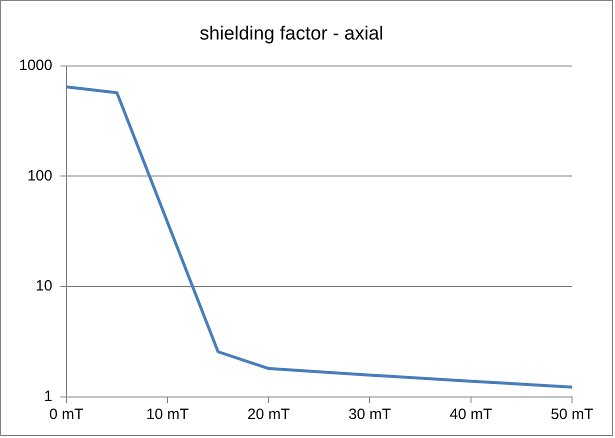 The height and width of the screenshot is (438, 615). I want to click on x-tick-label: 50 mT, so click(572, 415).